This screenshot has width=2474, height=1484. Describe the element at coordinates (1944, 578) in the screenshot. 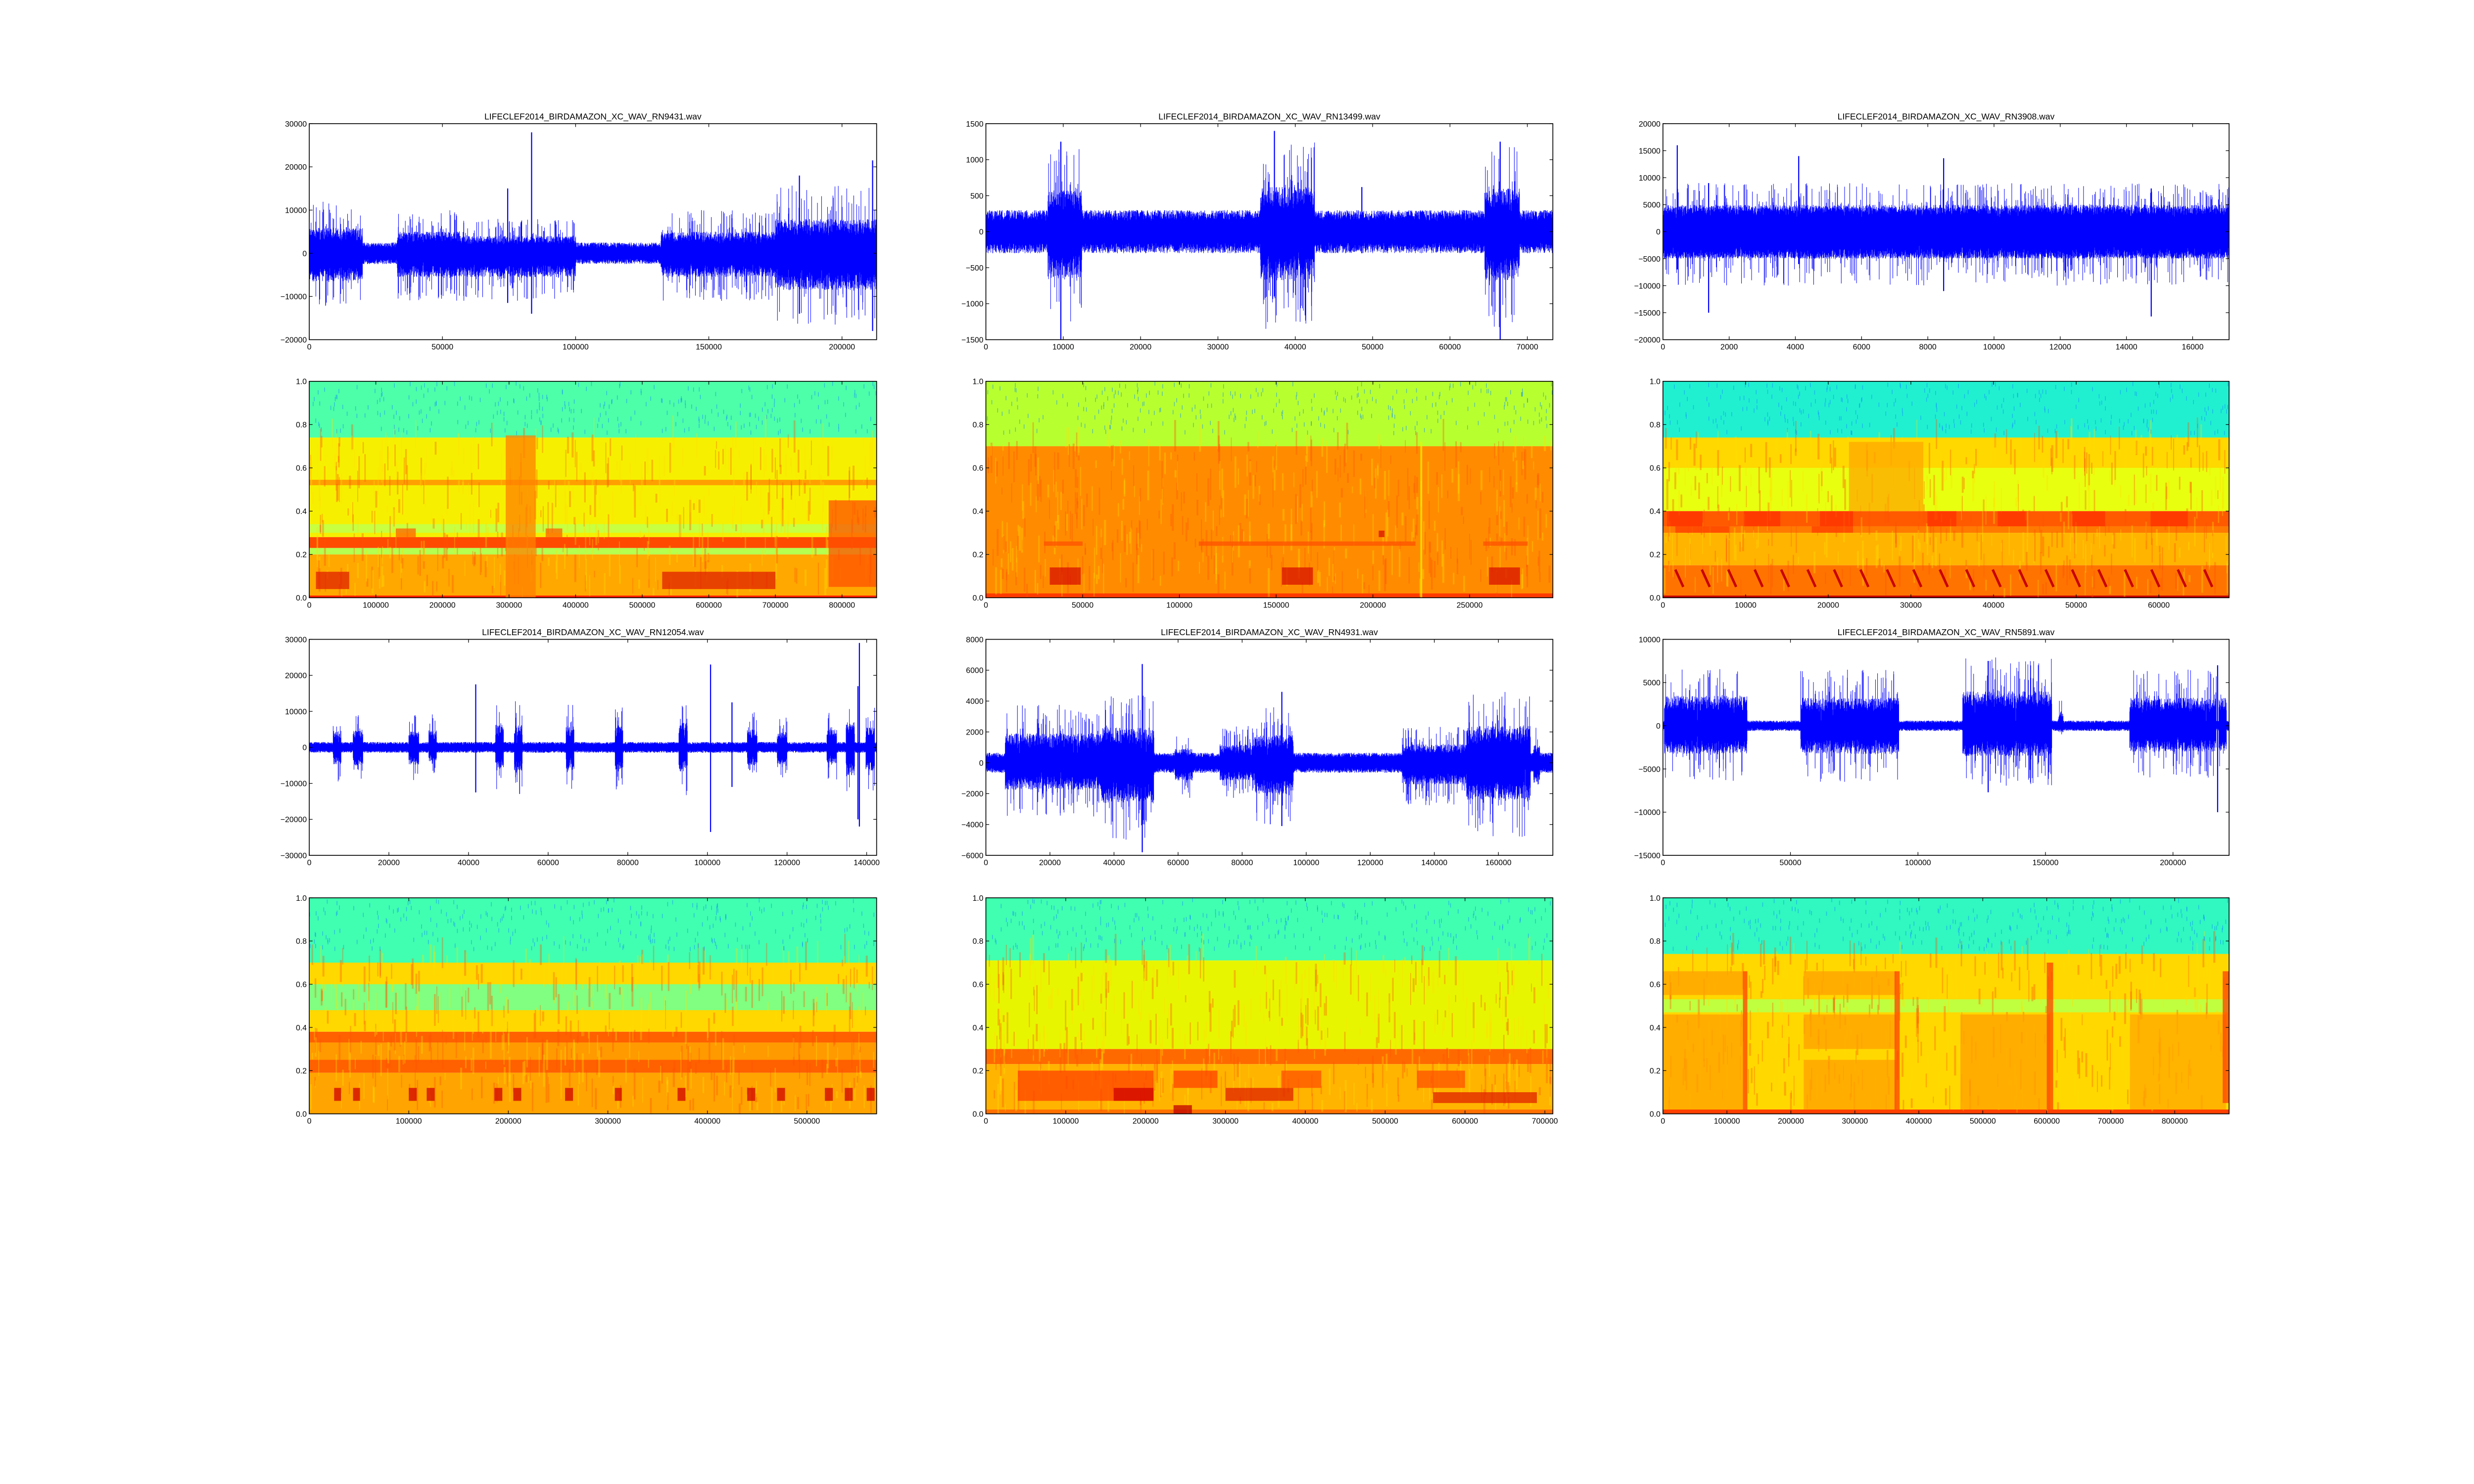

I see `call-mark` at that location.